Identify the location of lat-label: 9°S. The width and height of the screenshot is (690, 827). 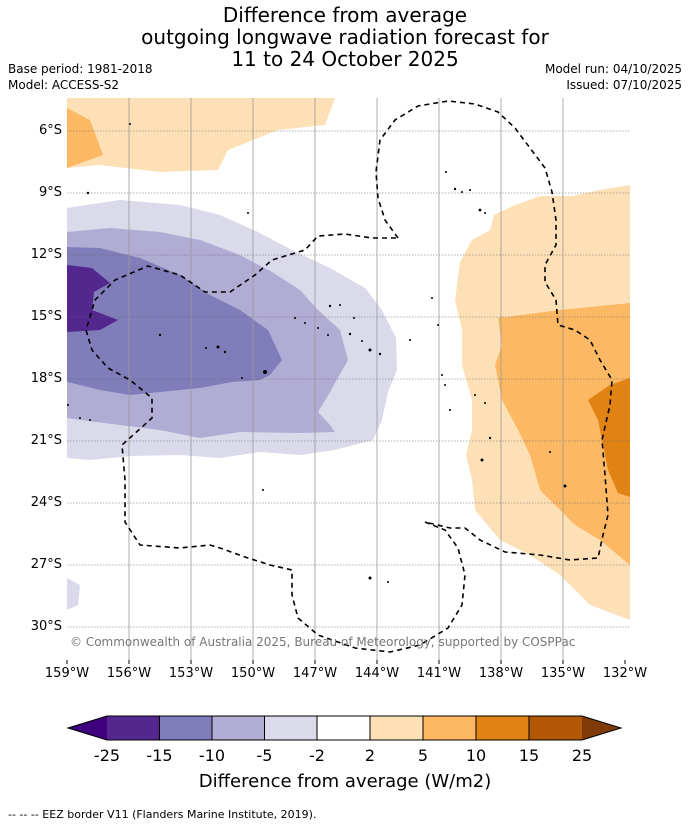
(50, 192).